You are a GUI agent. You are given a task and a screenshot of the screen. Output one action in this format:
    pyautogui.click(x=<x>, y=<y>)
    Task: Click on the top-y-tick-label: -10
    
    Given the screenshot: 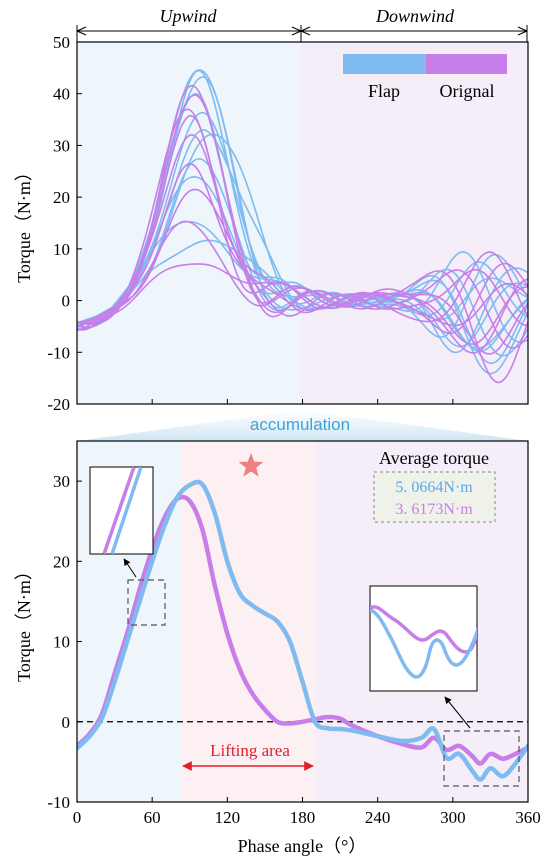 What is the action you would take?
    pyautogui.click(x=58, y=352)
    